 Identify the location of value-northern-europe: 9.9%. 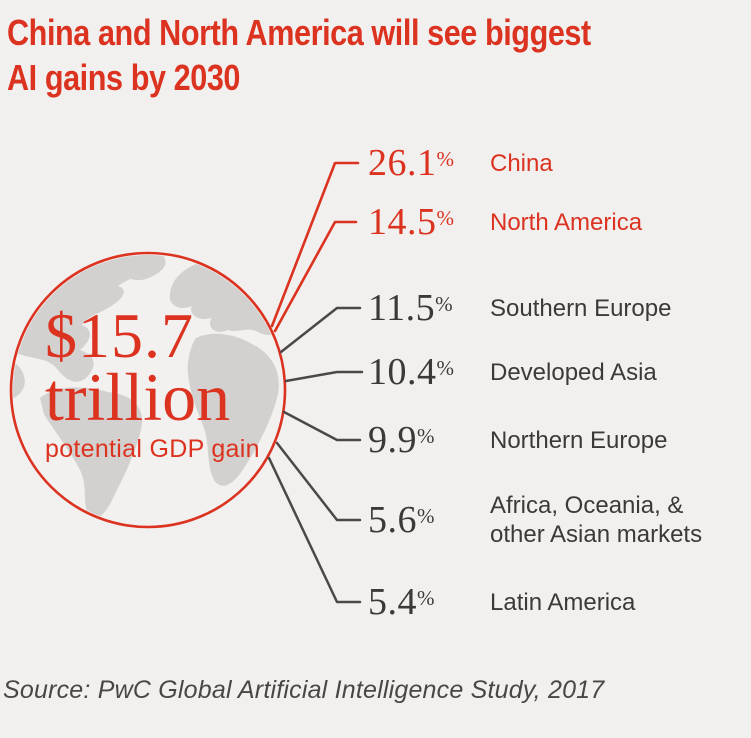
(401, 440).